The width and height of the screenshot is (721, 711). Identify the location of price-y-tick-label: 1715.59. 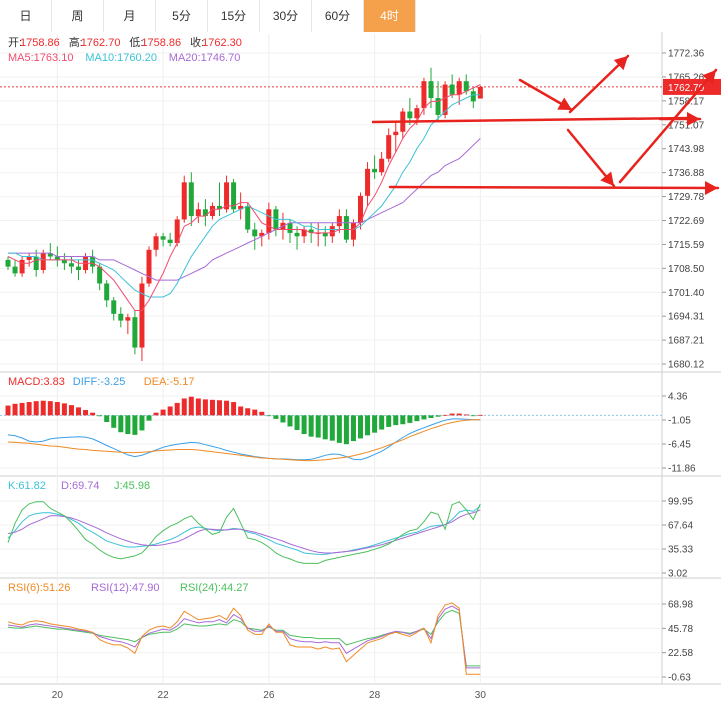
(686, 245).